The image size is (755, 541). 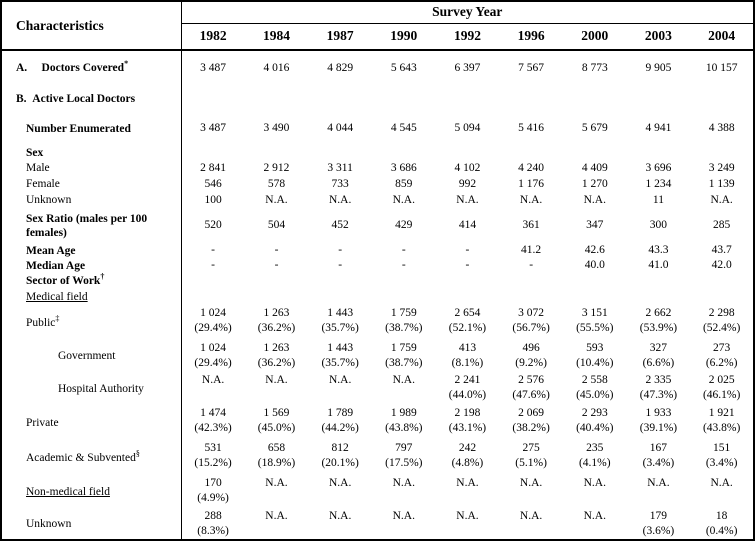 What do you see at coordinates (658, 387) in the screenshot?
I see `cell: 2 335 (47.3%)` at bounding box center [658, 387].